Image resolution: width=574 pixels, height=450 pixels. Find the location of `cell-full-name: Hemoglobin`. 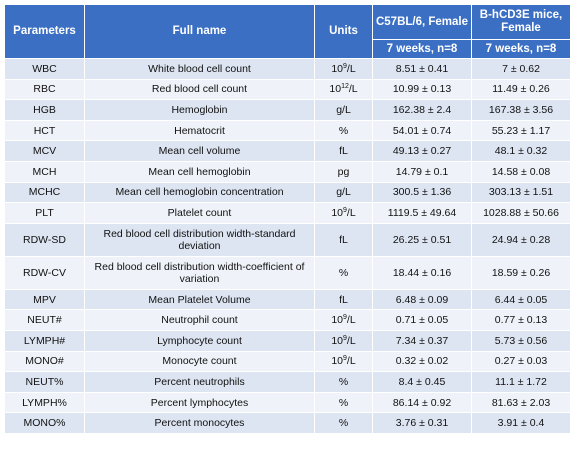

cell-full-name: Hemoglobin is located at coordinates (199, 110).